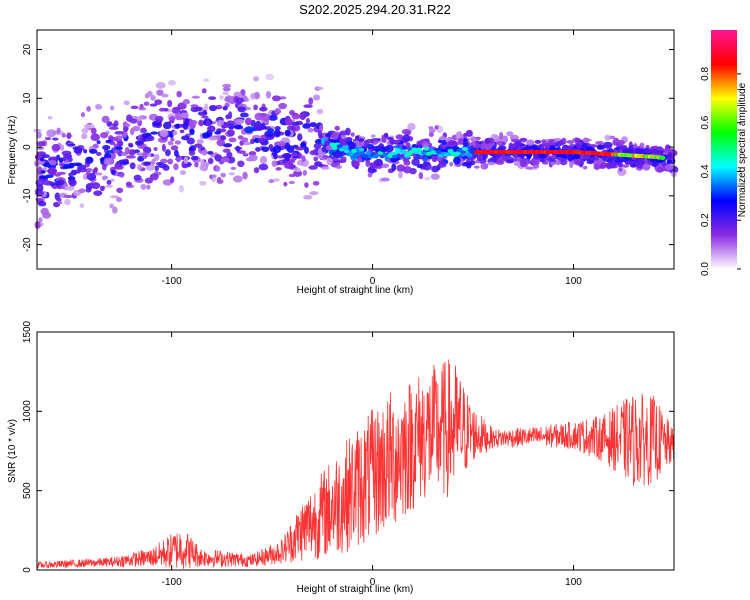 Image resolution: width=750 pixels, height=600 pixels. What do you see at coordinates (27, 570) in the screenshot?
I see `snr-y-tick-label: 0` at bounding box center [27, 570].